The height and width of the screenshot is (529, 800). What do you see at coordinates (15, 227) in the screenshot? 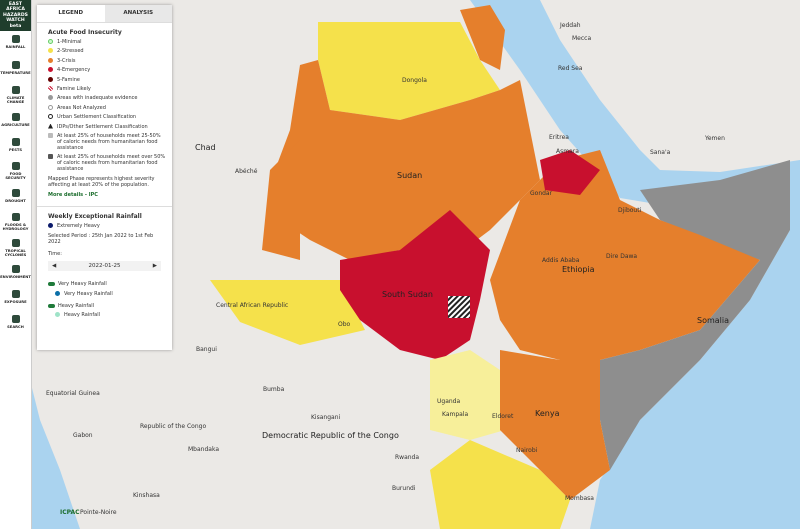
I see `nav-label: FLOODS & HYDROLOGY` at bounding box center [15, 227].